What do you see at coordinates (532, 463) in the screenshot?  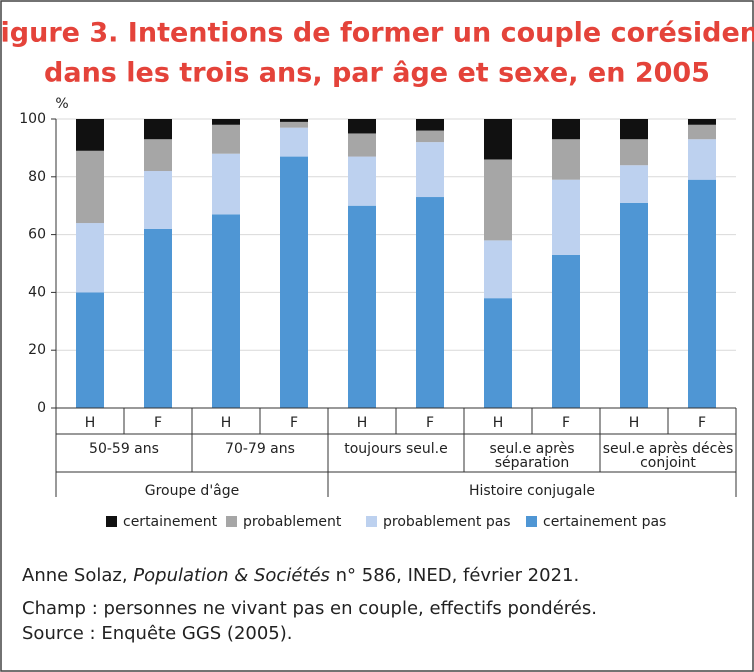 I see `group-label: séparation` at bounding box center [532, 463].